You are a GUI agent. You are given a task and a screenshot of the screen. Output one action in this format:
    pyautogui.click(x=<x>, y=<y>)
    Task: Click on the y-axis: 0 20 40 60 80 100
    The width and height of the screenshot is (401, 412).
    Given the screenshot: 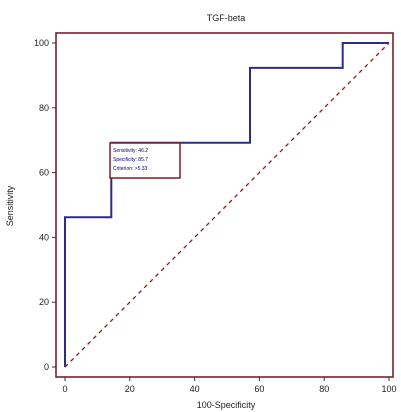 What is the action you would take?
    pyautogui.click(x=45, y=205)
    